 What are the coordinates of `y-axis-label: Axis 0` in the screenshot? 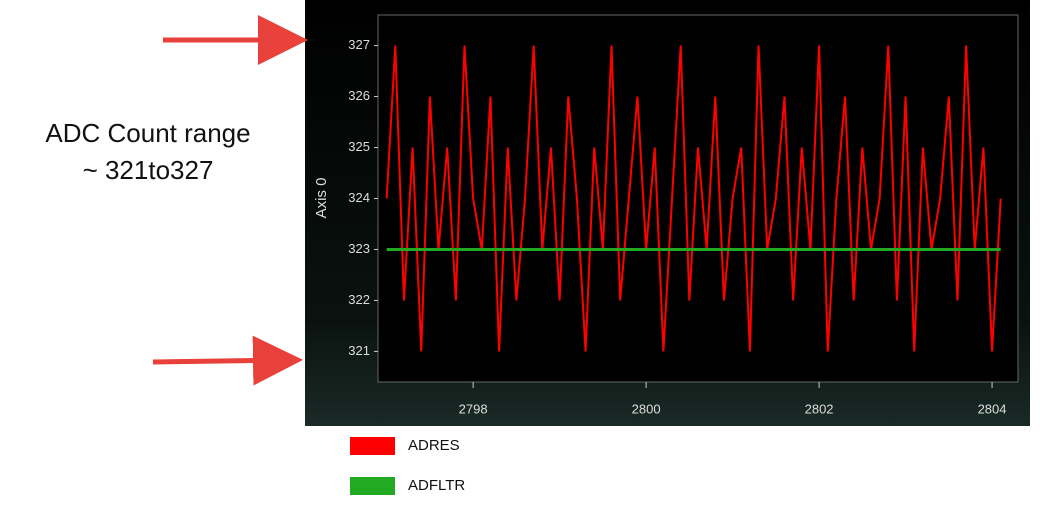 It's located at (321, 198).